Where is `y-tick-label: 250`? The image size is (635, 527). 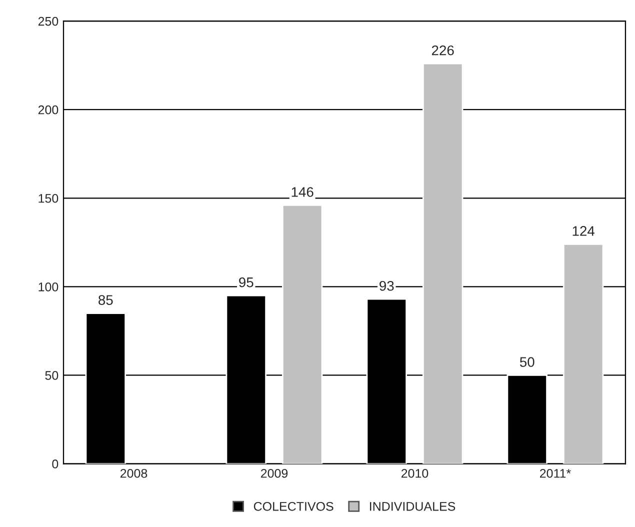
y-tick-label: 250 is located at coordinates (48, 21).